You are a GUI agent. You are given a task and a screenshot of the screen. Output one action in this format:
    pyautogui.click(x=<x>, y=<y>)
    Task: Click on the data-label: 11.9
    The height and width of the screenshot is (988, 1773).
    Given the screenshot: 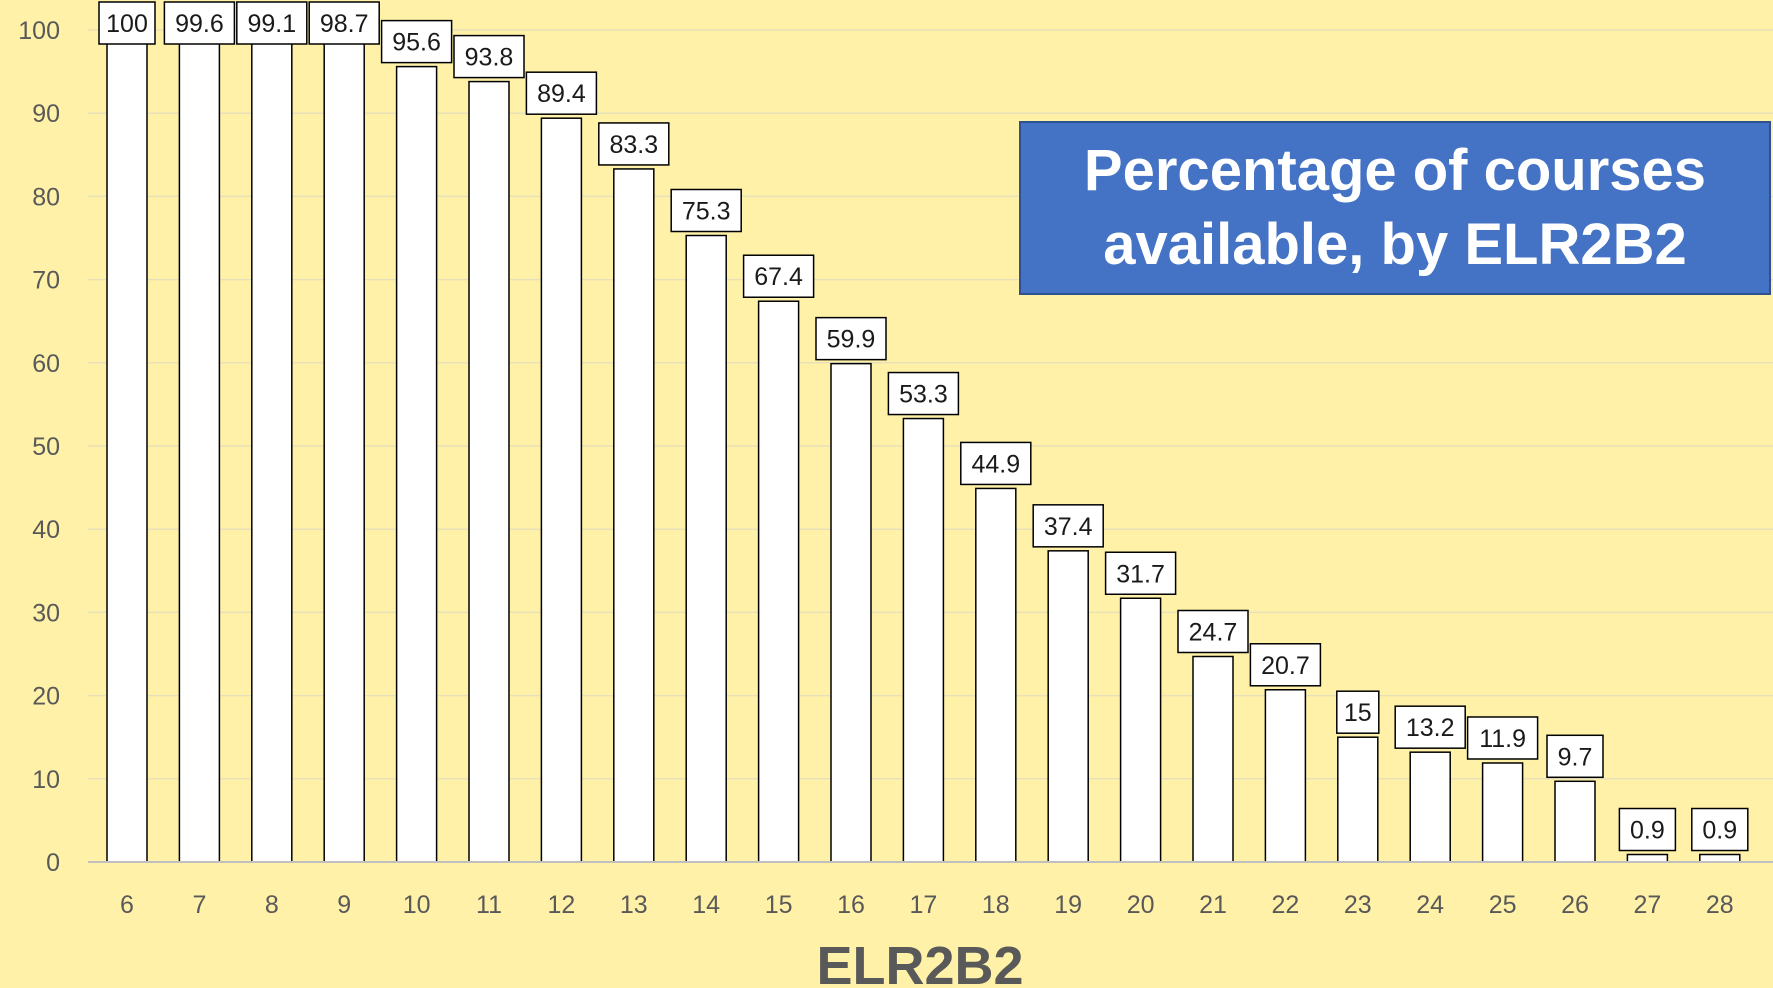 What is the action you would take?
    pyautogui.click(x=1502, y=738)
    